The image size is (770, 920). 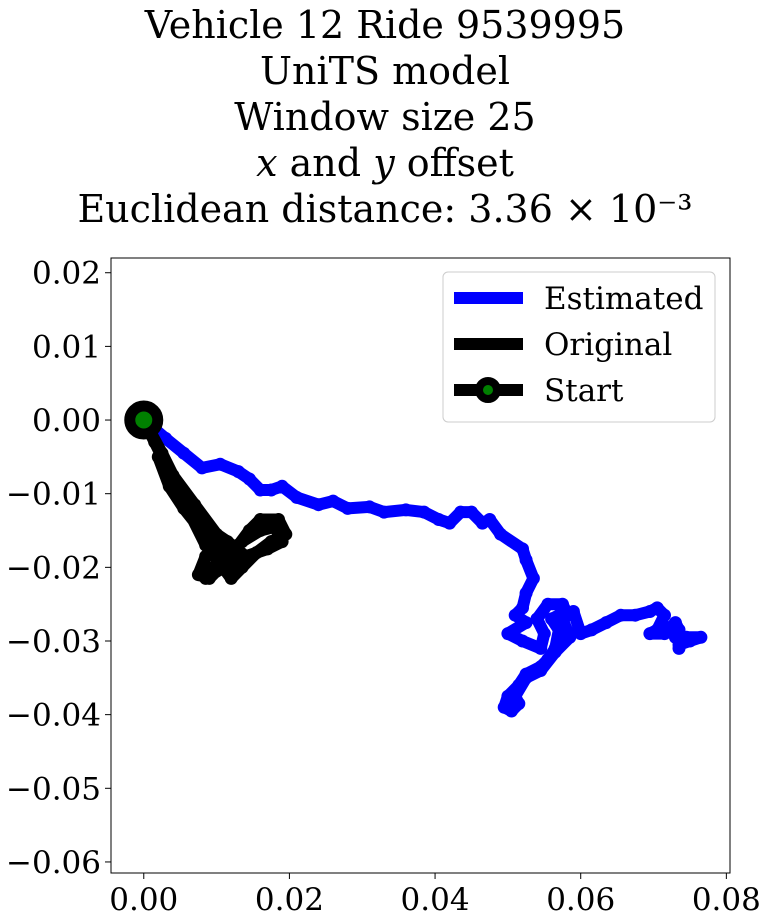 I want to click on start-marker, so click(x=144, y=420).